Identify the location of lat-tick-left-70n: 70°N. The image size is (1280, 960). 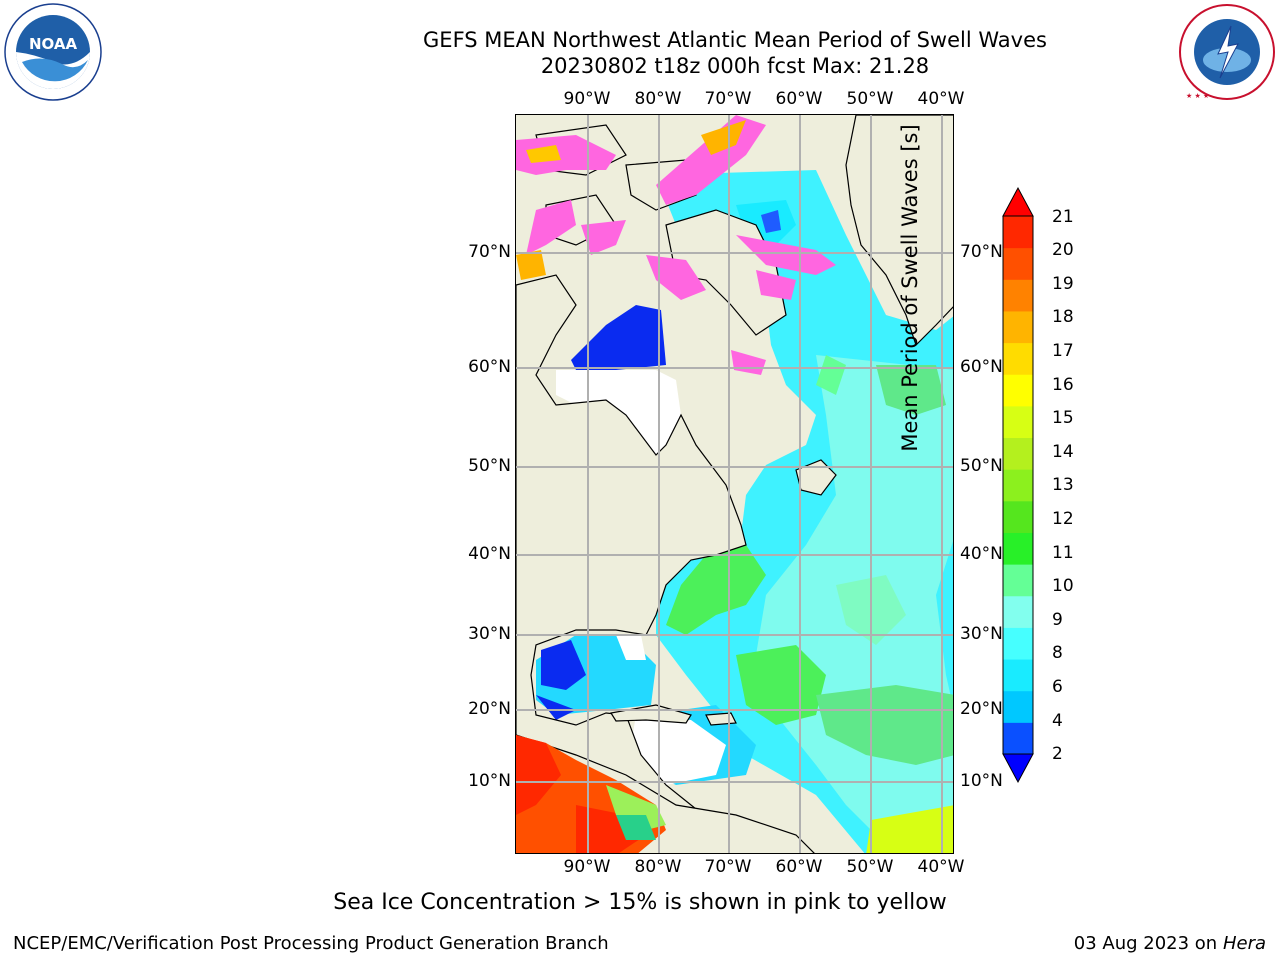
(489, 252).